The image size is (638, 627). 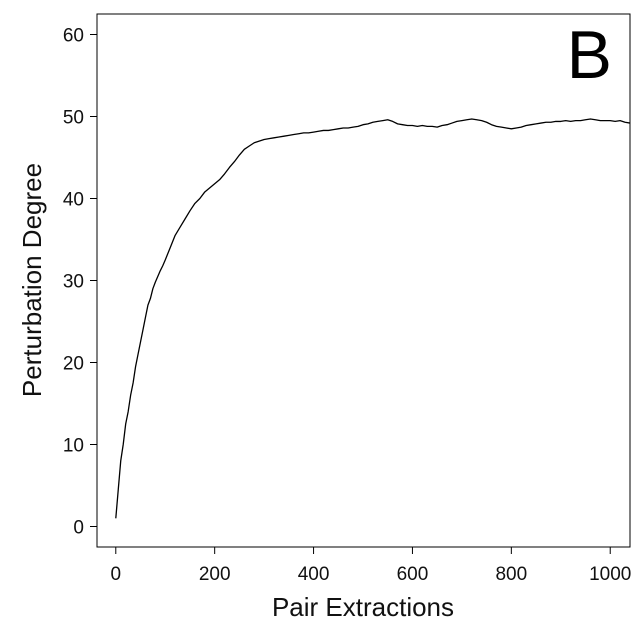 What do you see at coordinates (363, 607) in the screenshot?
I see `x-axis-title: Pair Extractions` at bounding box center [363, 607].